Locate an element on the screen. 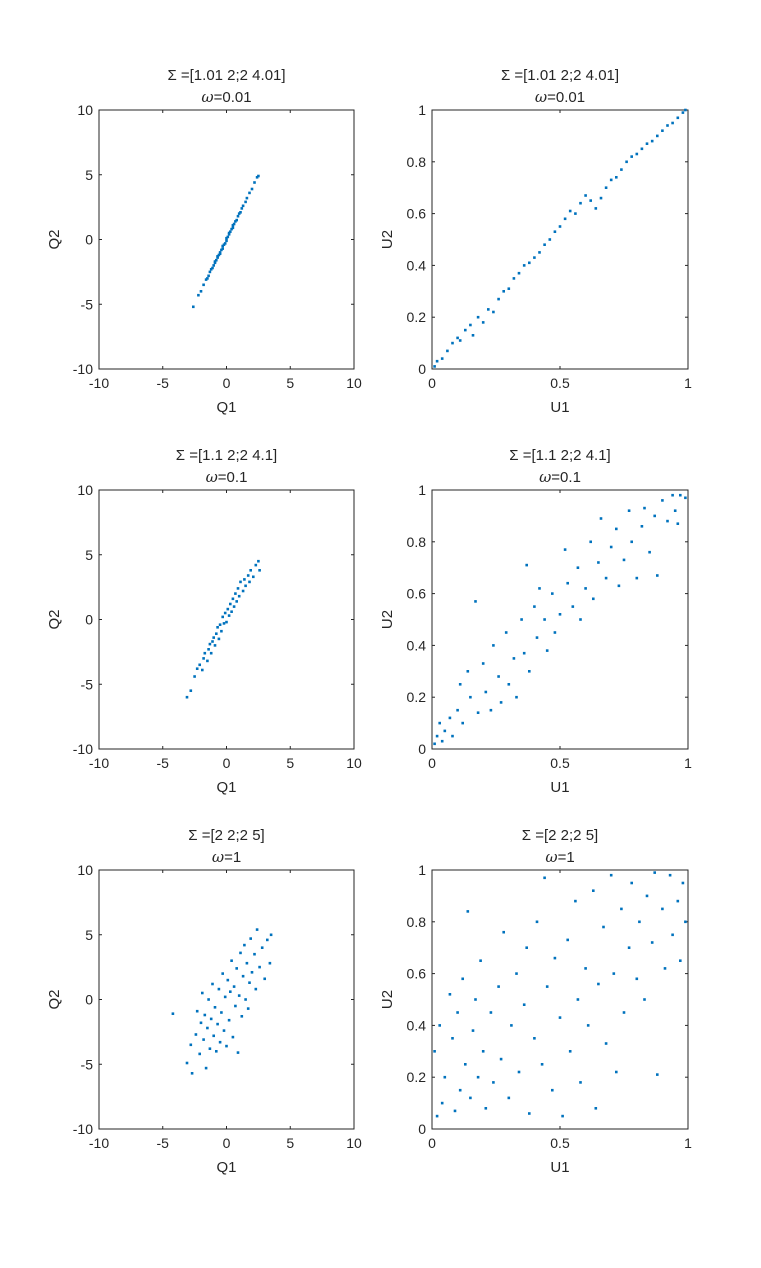  y-tick-label: -10 is located at coordinates (83, 369).